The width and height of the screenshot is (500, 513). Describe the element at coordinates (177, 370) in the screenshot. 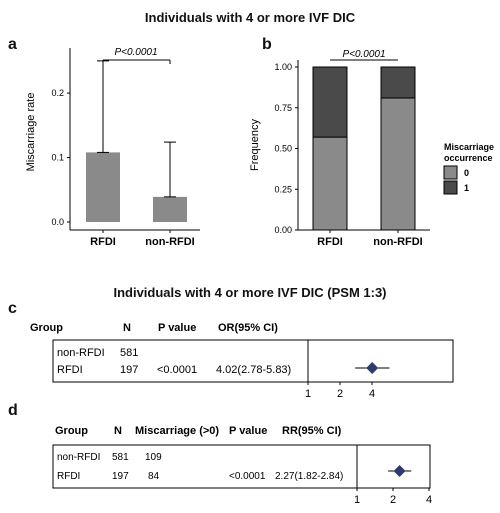

I see `panel-c-row2-p: <0.0001` at that location.